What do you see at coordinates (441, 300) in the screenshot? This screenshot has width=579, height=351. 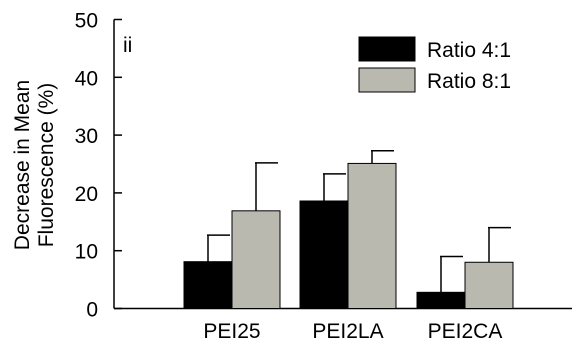 I see `bar-ratio-4-1-pei2ca` at bounding box center [441, 300].